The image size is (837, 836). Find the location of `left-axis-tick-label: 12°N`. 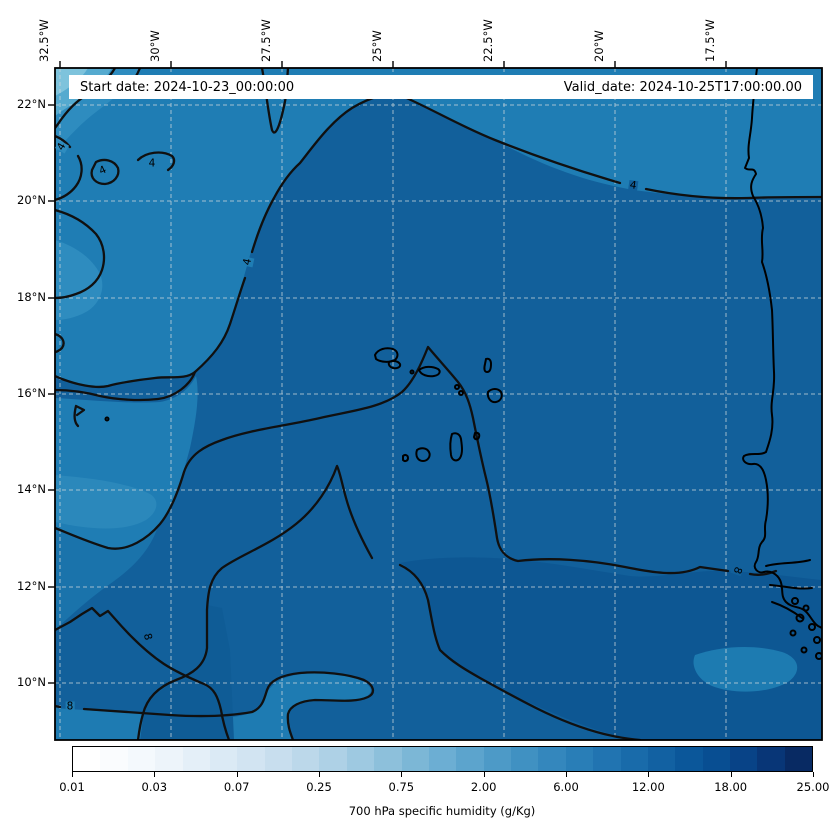

left-axis-tick-label: 12°N is located at coordinates (31, 586).